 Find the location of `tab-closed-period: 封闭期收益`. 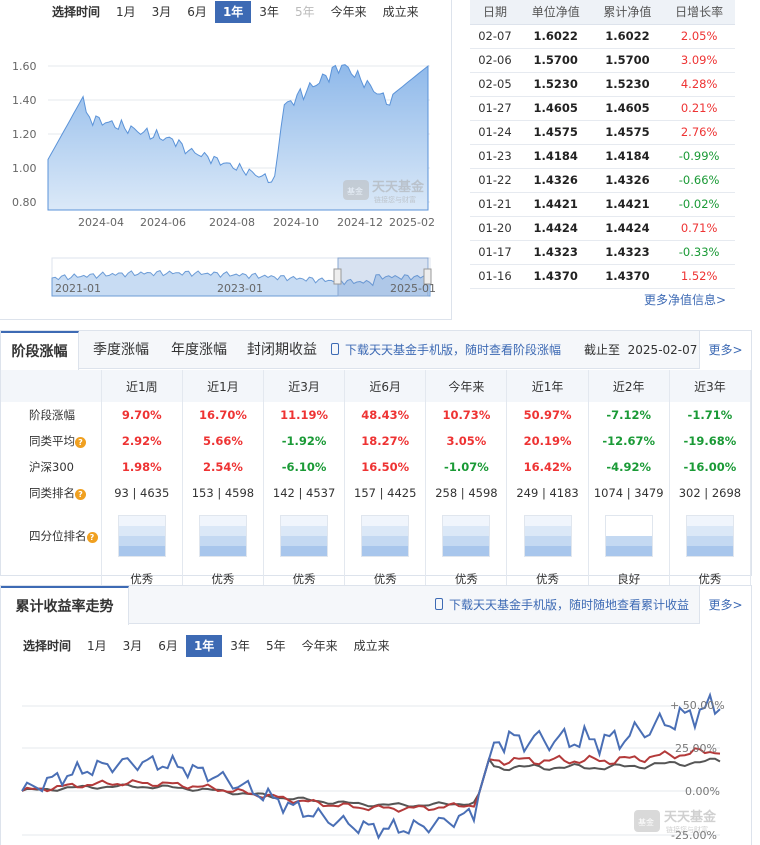

tab-closed-period: 封闭期收益 is located at coordinates (282, 350).